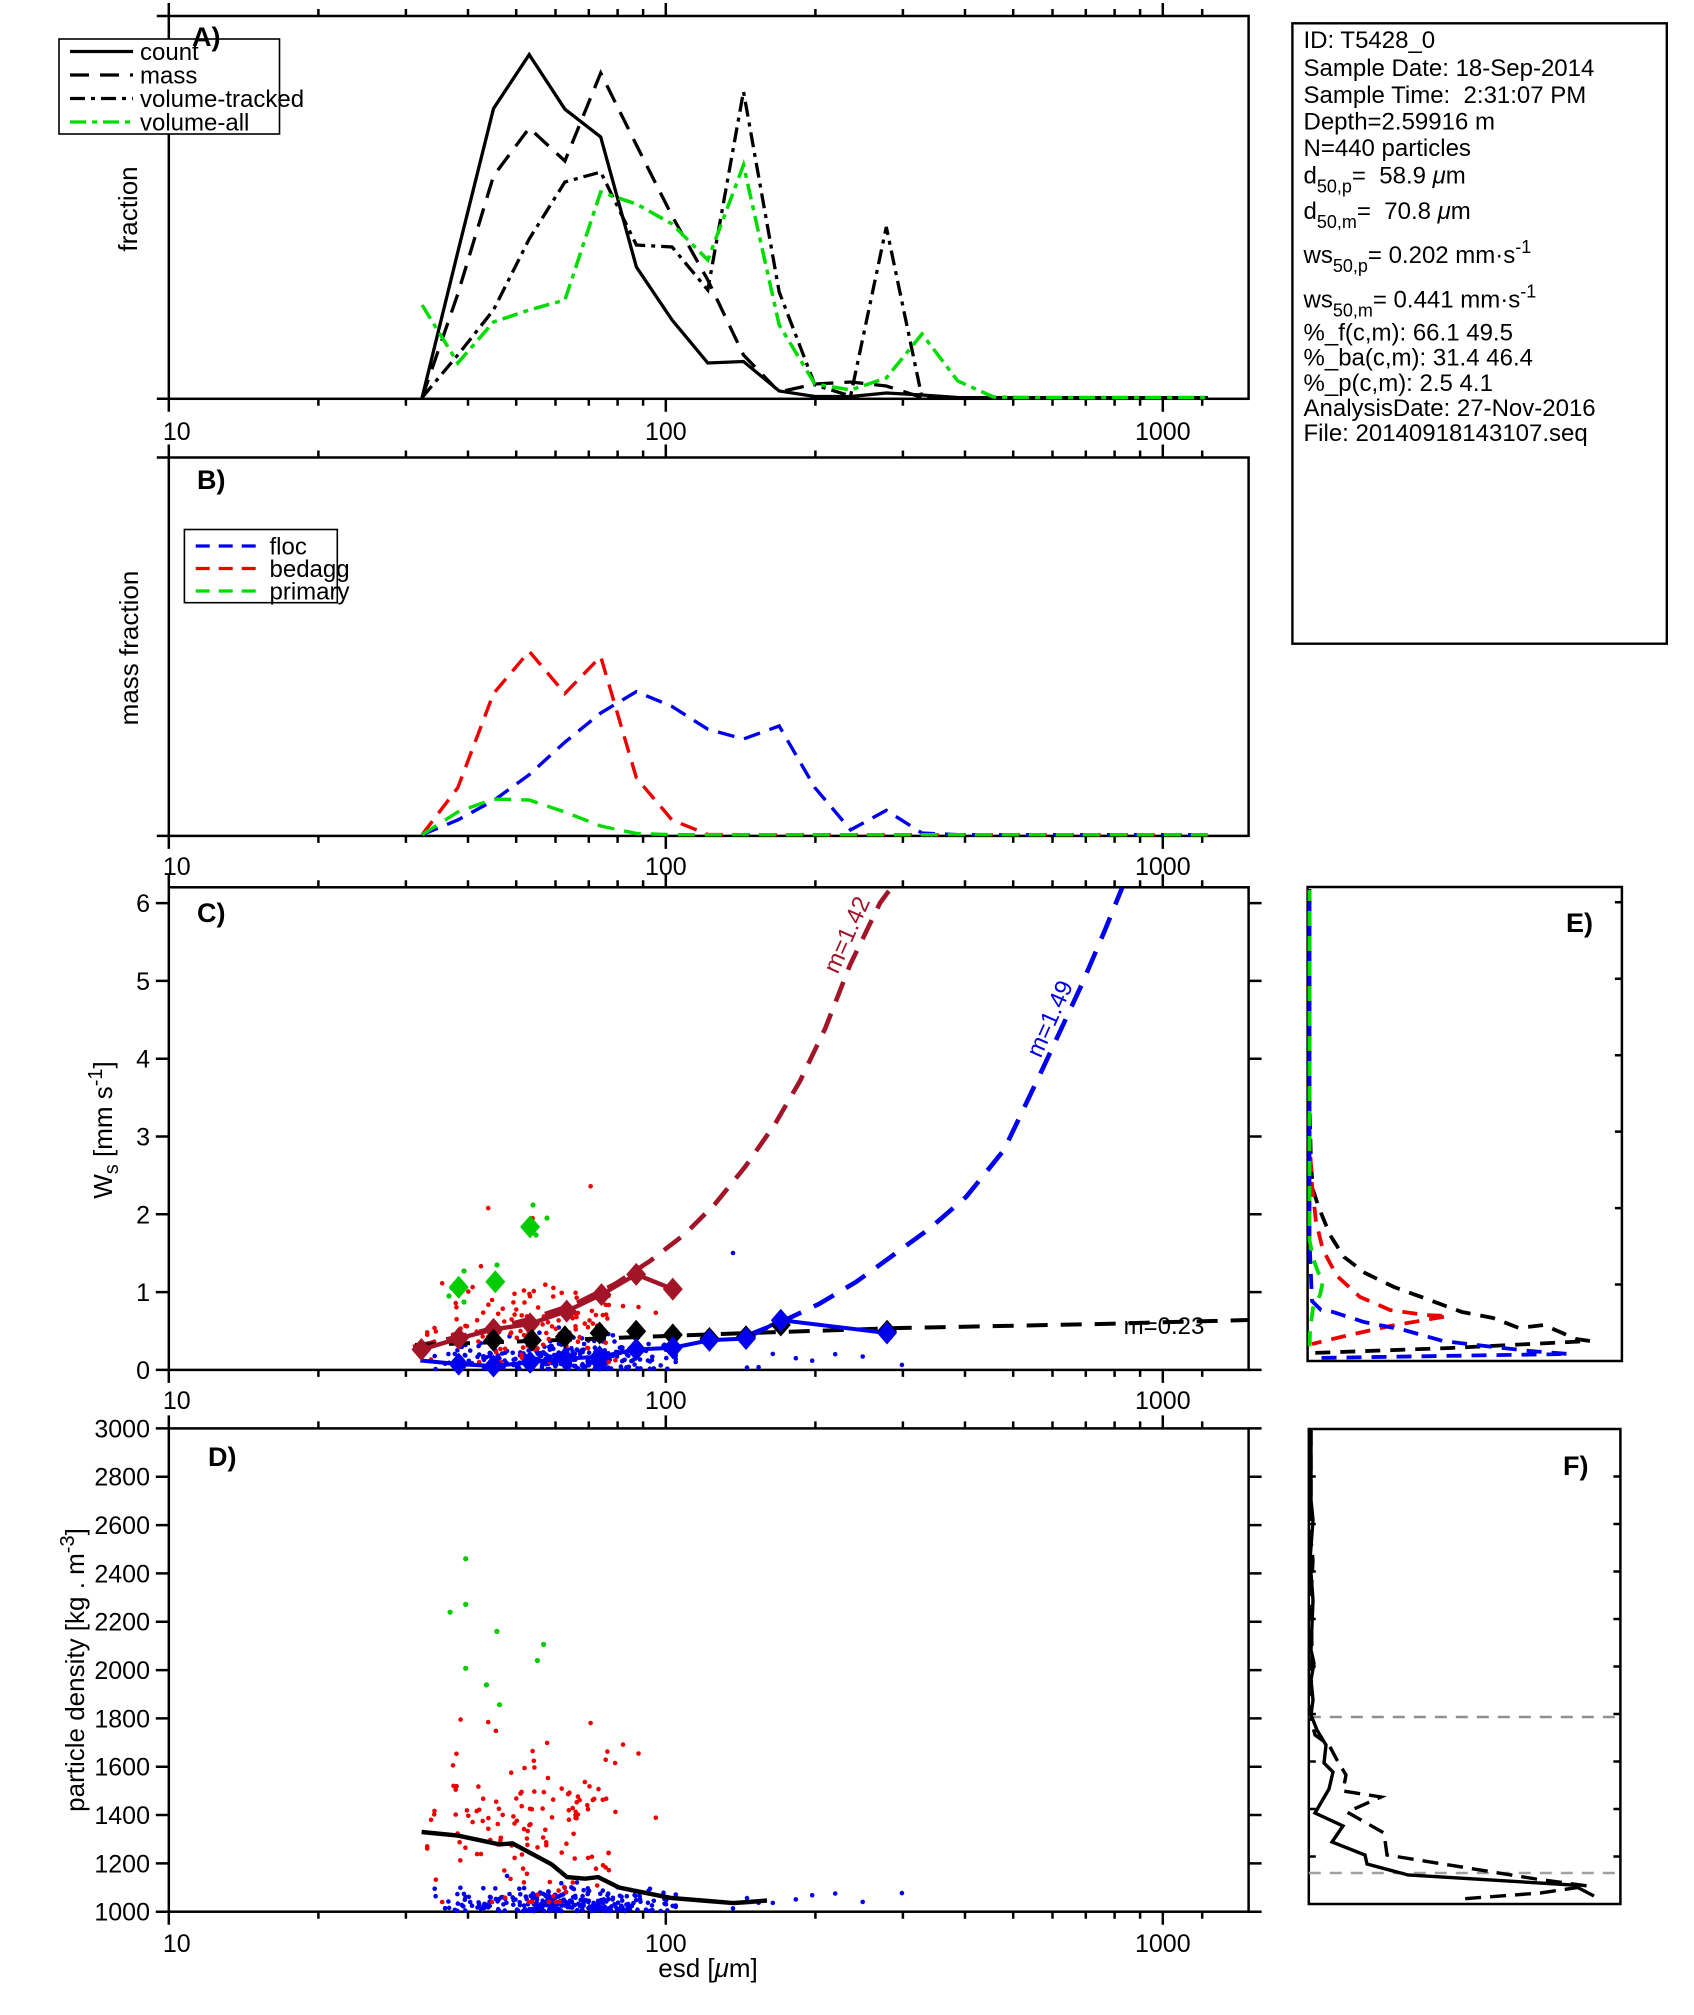  I want to click on svg-text: 4, so click(143, 1060).